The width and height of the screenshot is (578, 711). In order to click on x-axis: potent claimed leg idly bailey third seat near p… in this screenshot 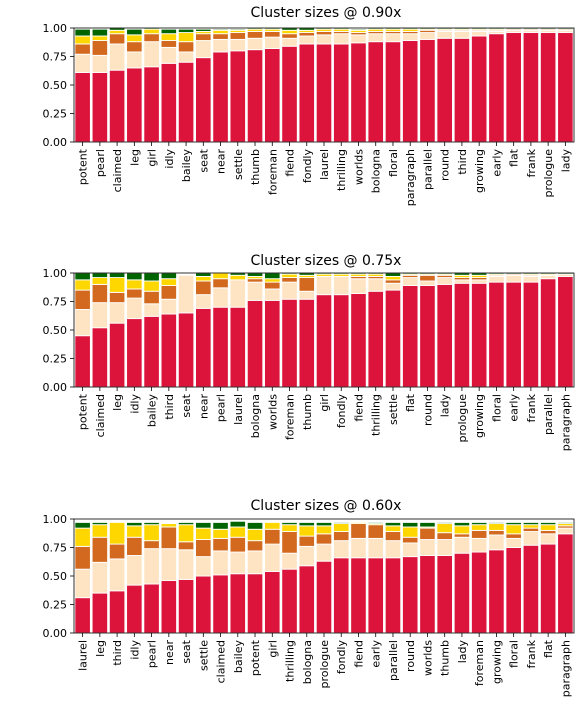, I will do `click(324, 419)`.